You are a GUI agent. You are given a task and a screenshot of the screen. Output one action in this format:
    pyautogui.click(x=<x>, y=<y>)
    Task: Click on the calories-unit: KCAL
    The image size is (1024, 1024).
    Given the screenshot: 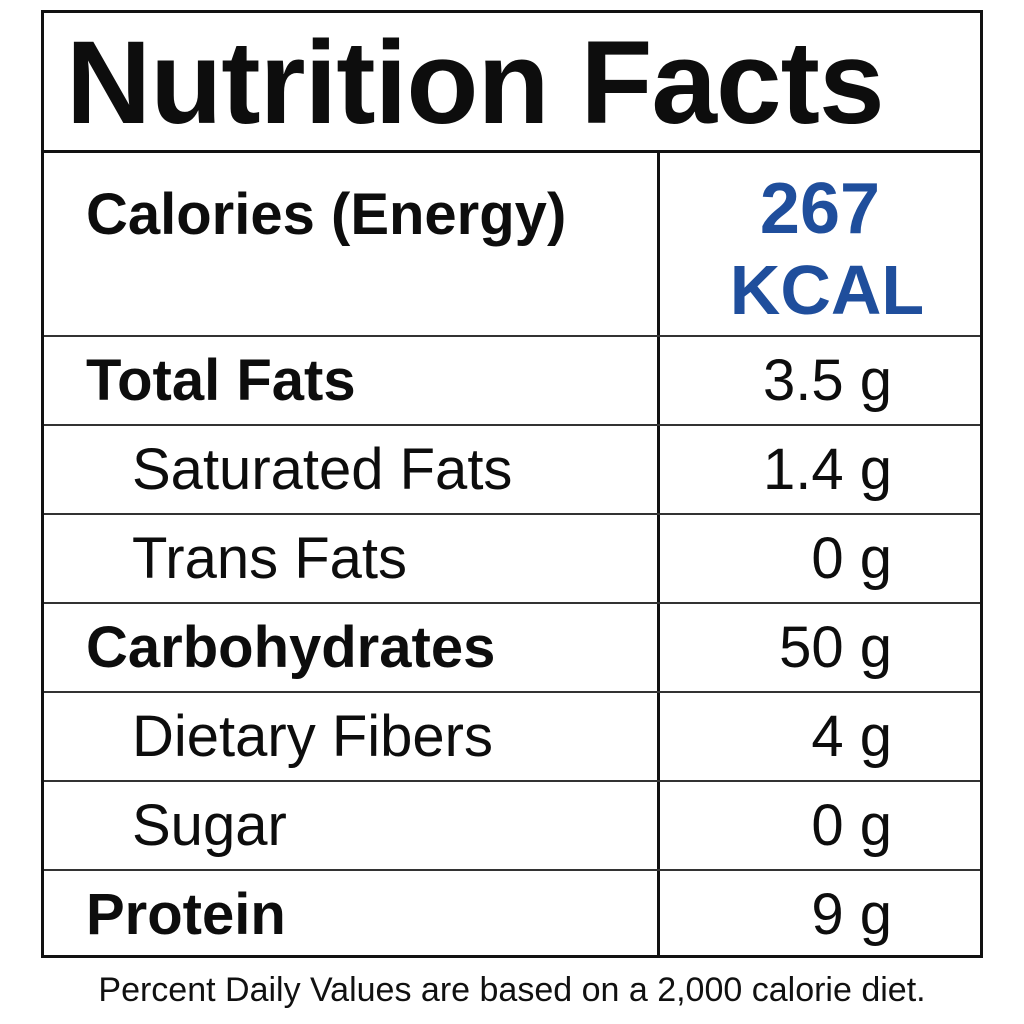 What is the action you would take?
    pyautogui.click(x=827, y=290)
    